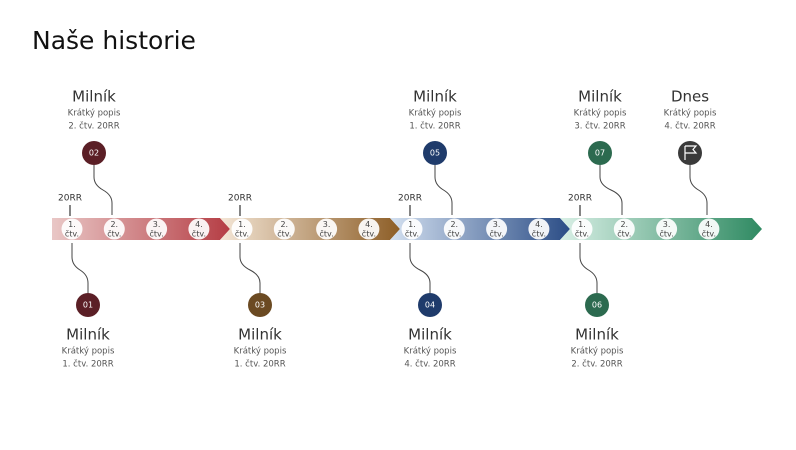  I want to click on flag-icon, so click(690, 153).